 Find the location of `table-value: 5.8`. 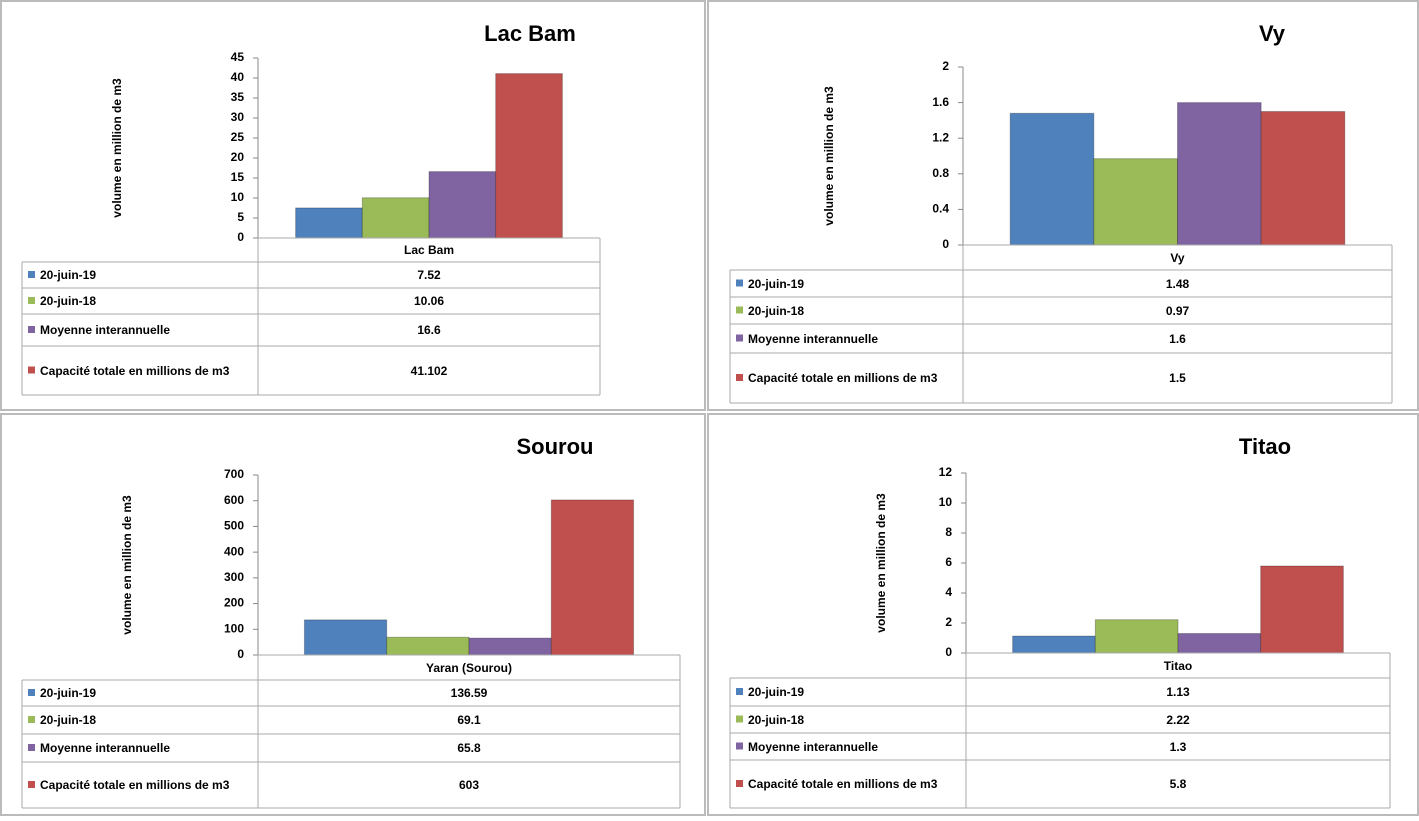

table-value: 5.8 is located at coordinates (1178, 784).